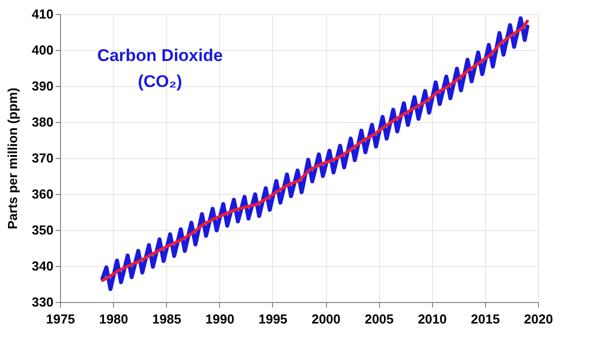 Image resolution: width=600 pixels, height=338 pixels. I want to click on y-tick-label: 330, so click(43, 302).